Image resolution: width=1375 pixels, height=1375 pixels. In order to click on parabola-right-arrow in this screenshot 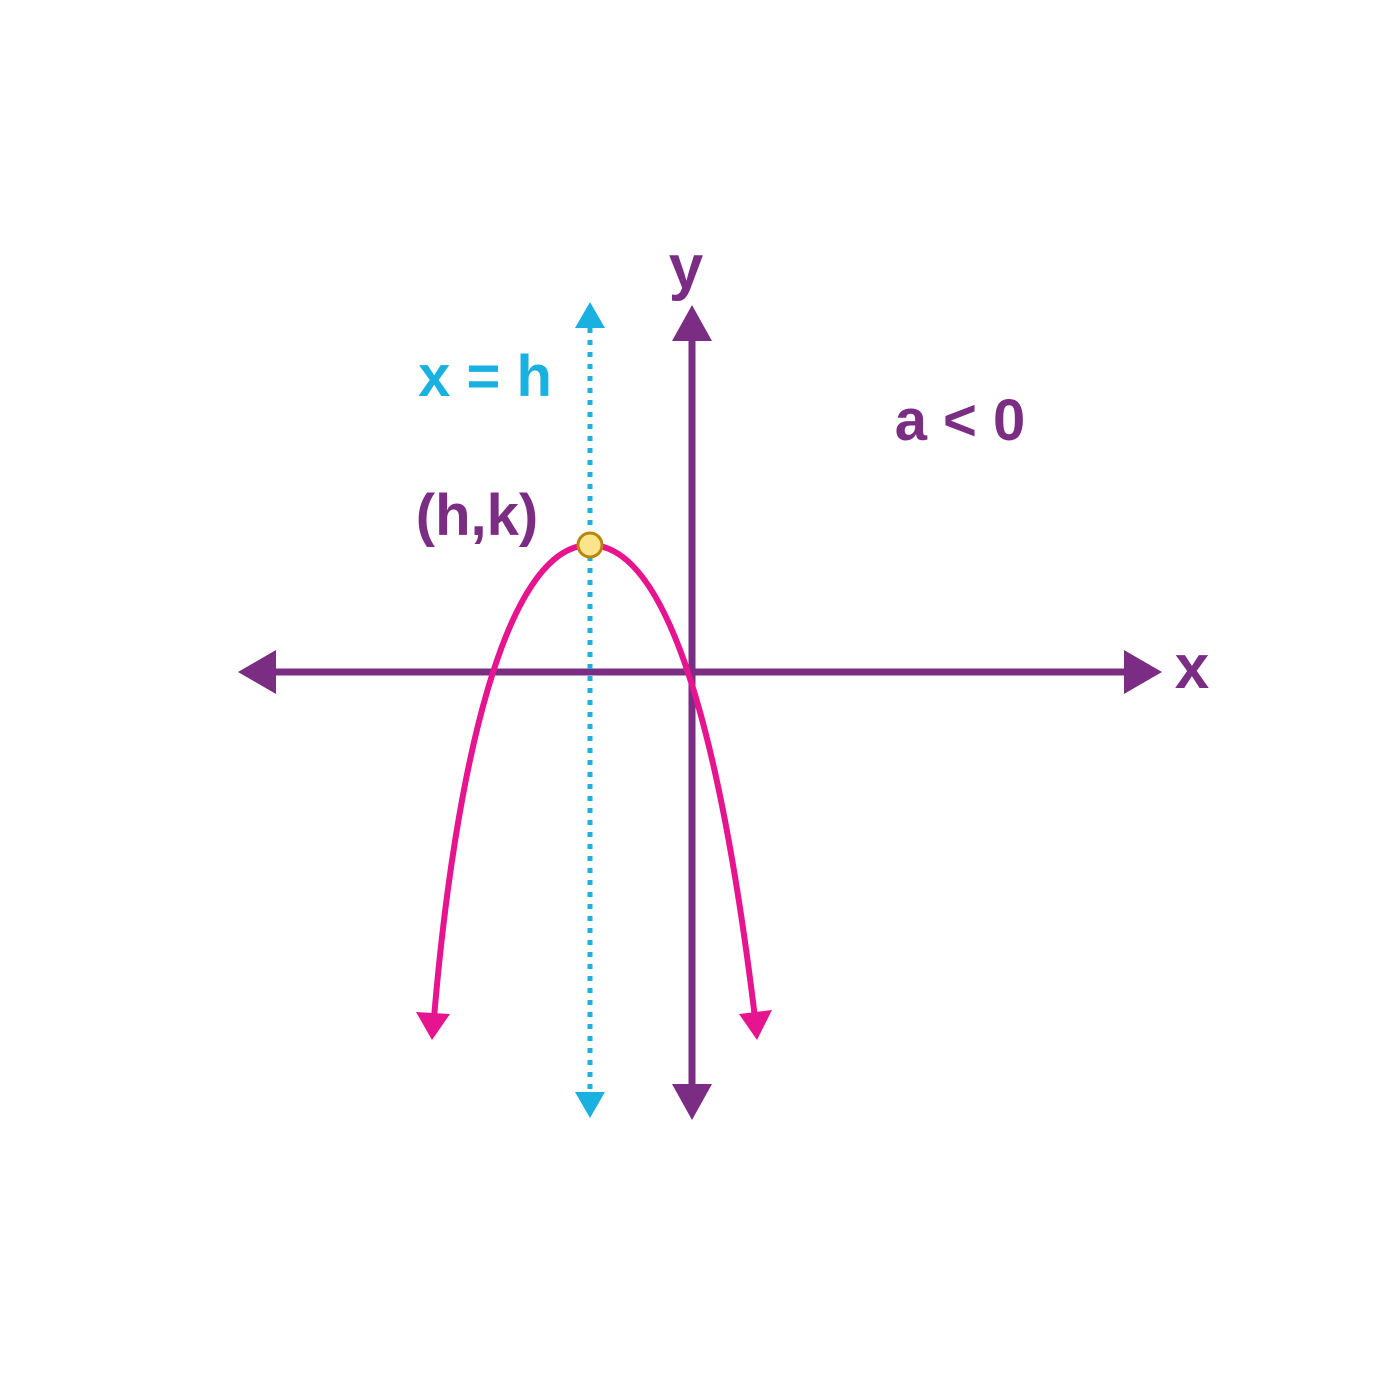, I will do `click(755, 1025)`.